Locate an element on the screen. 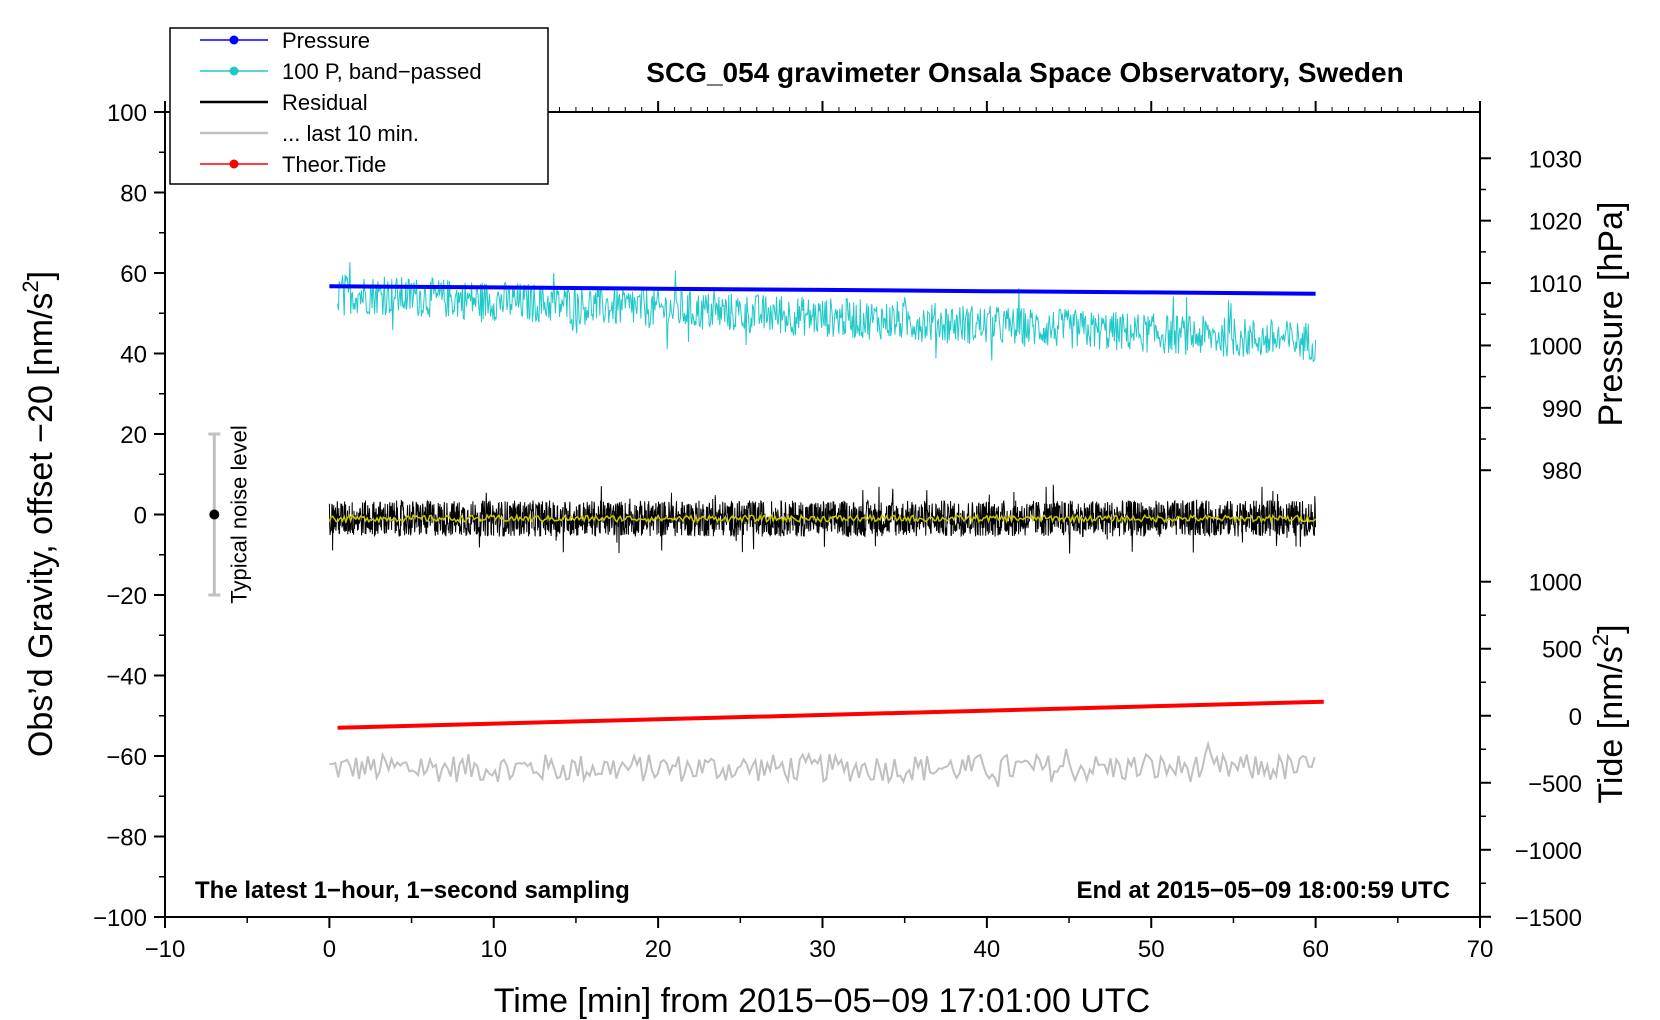  tide-tick-label: 0 is located at coordinates (1575, 717).